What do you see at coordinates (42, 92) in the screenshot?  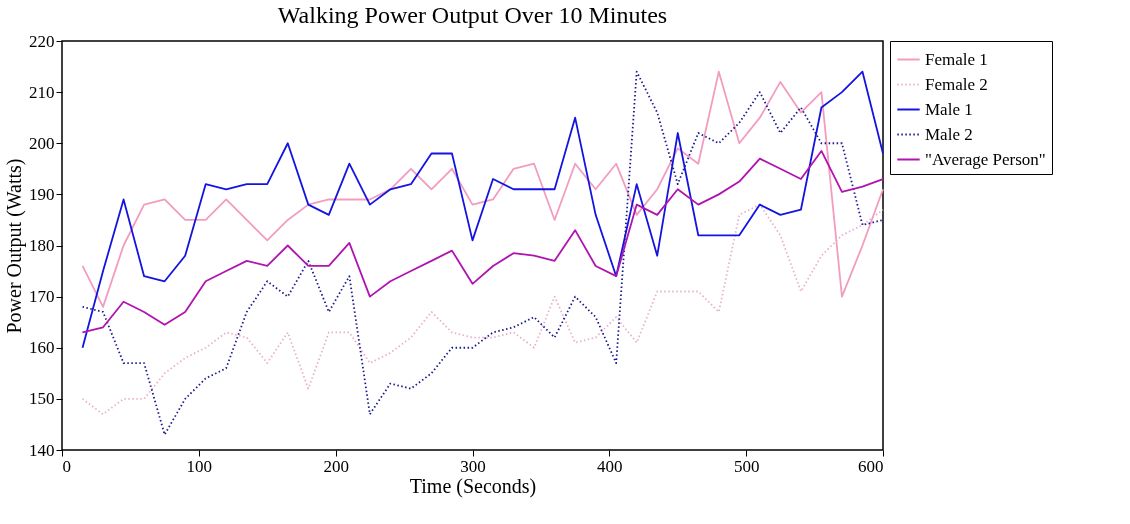 I see `y-tick-label: 210` at bounding box center [42, 92].